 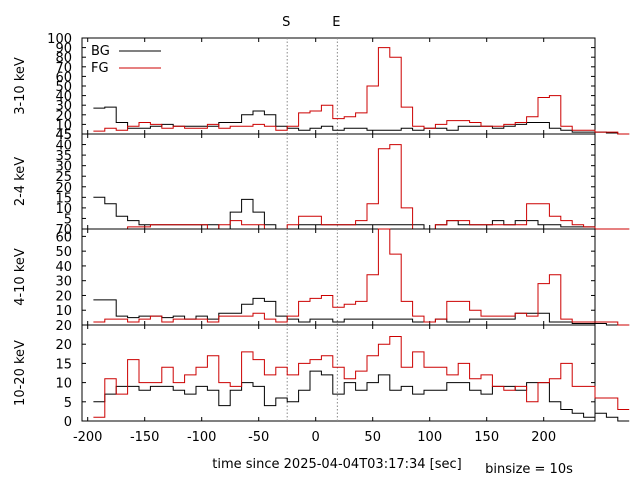 I want to click on x-tick-label: -150, so click(x=145, y=437).